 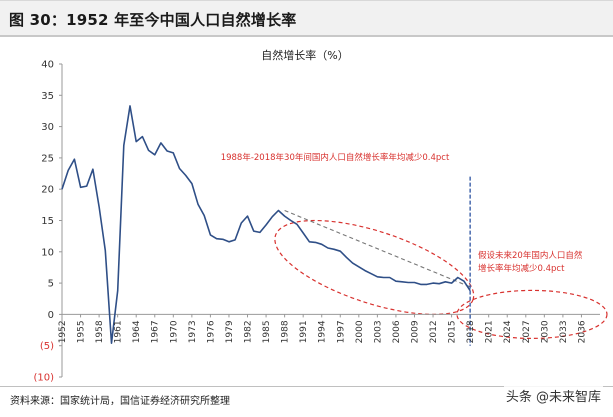 What do you see at coordinates (249, 331) in the screenshot?
I see `x-tick-label: 1982` at bounding box center [249, 331].